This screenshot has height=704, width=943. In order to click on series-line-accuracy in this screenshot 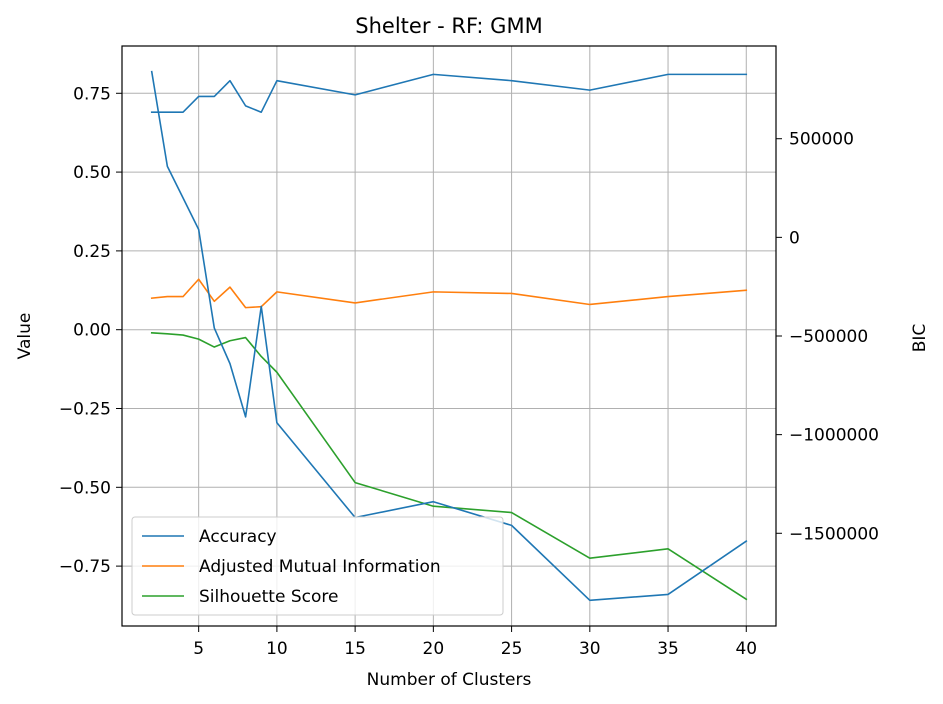, I will do `click(449, 93)`.